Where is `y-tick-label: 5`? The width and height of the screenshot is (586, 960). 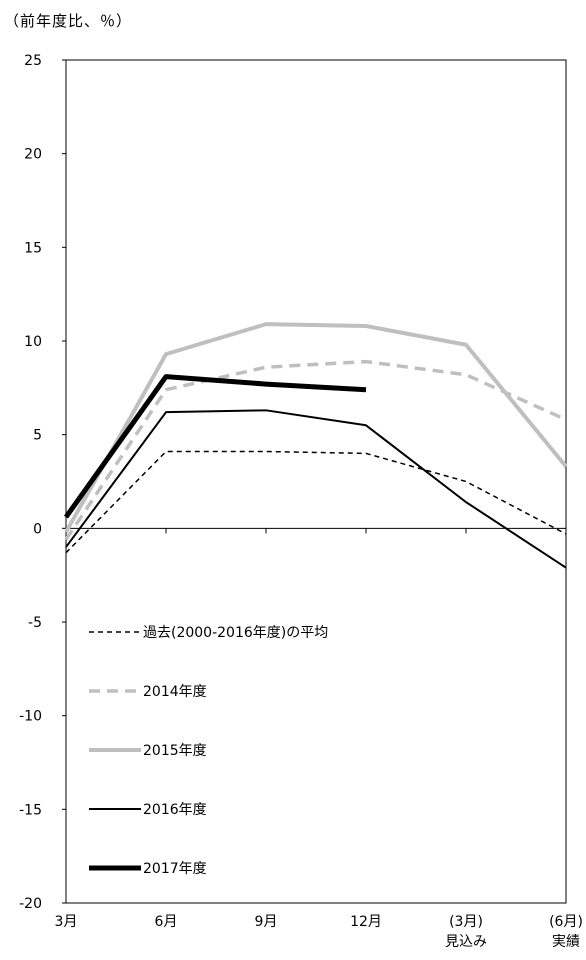
y-tick-label: 5 is located at coordinates (37, 436).